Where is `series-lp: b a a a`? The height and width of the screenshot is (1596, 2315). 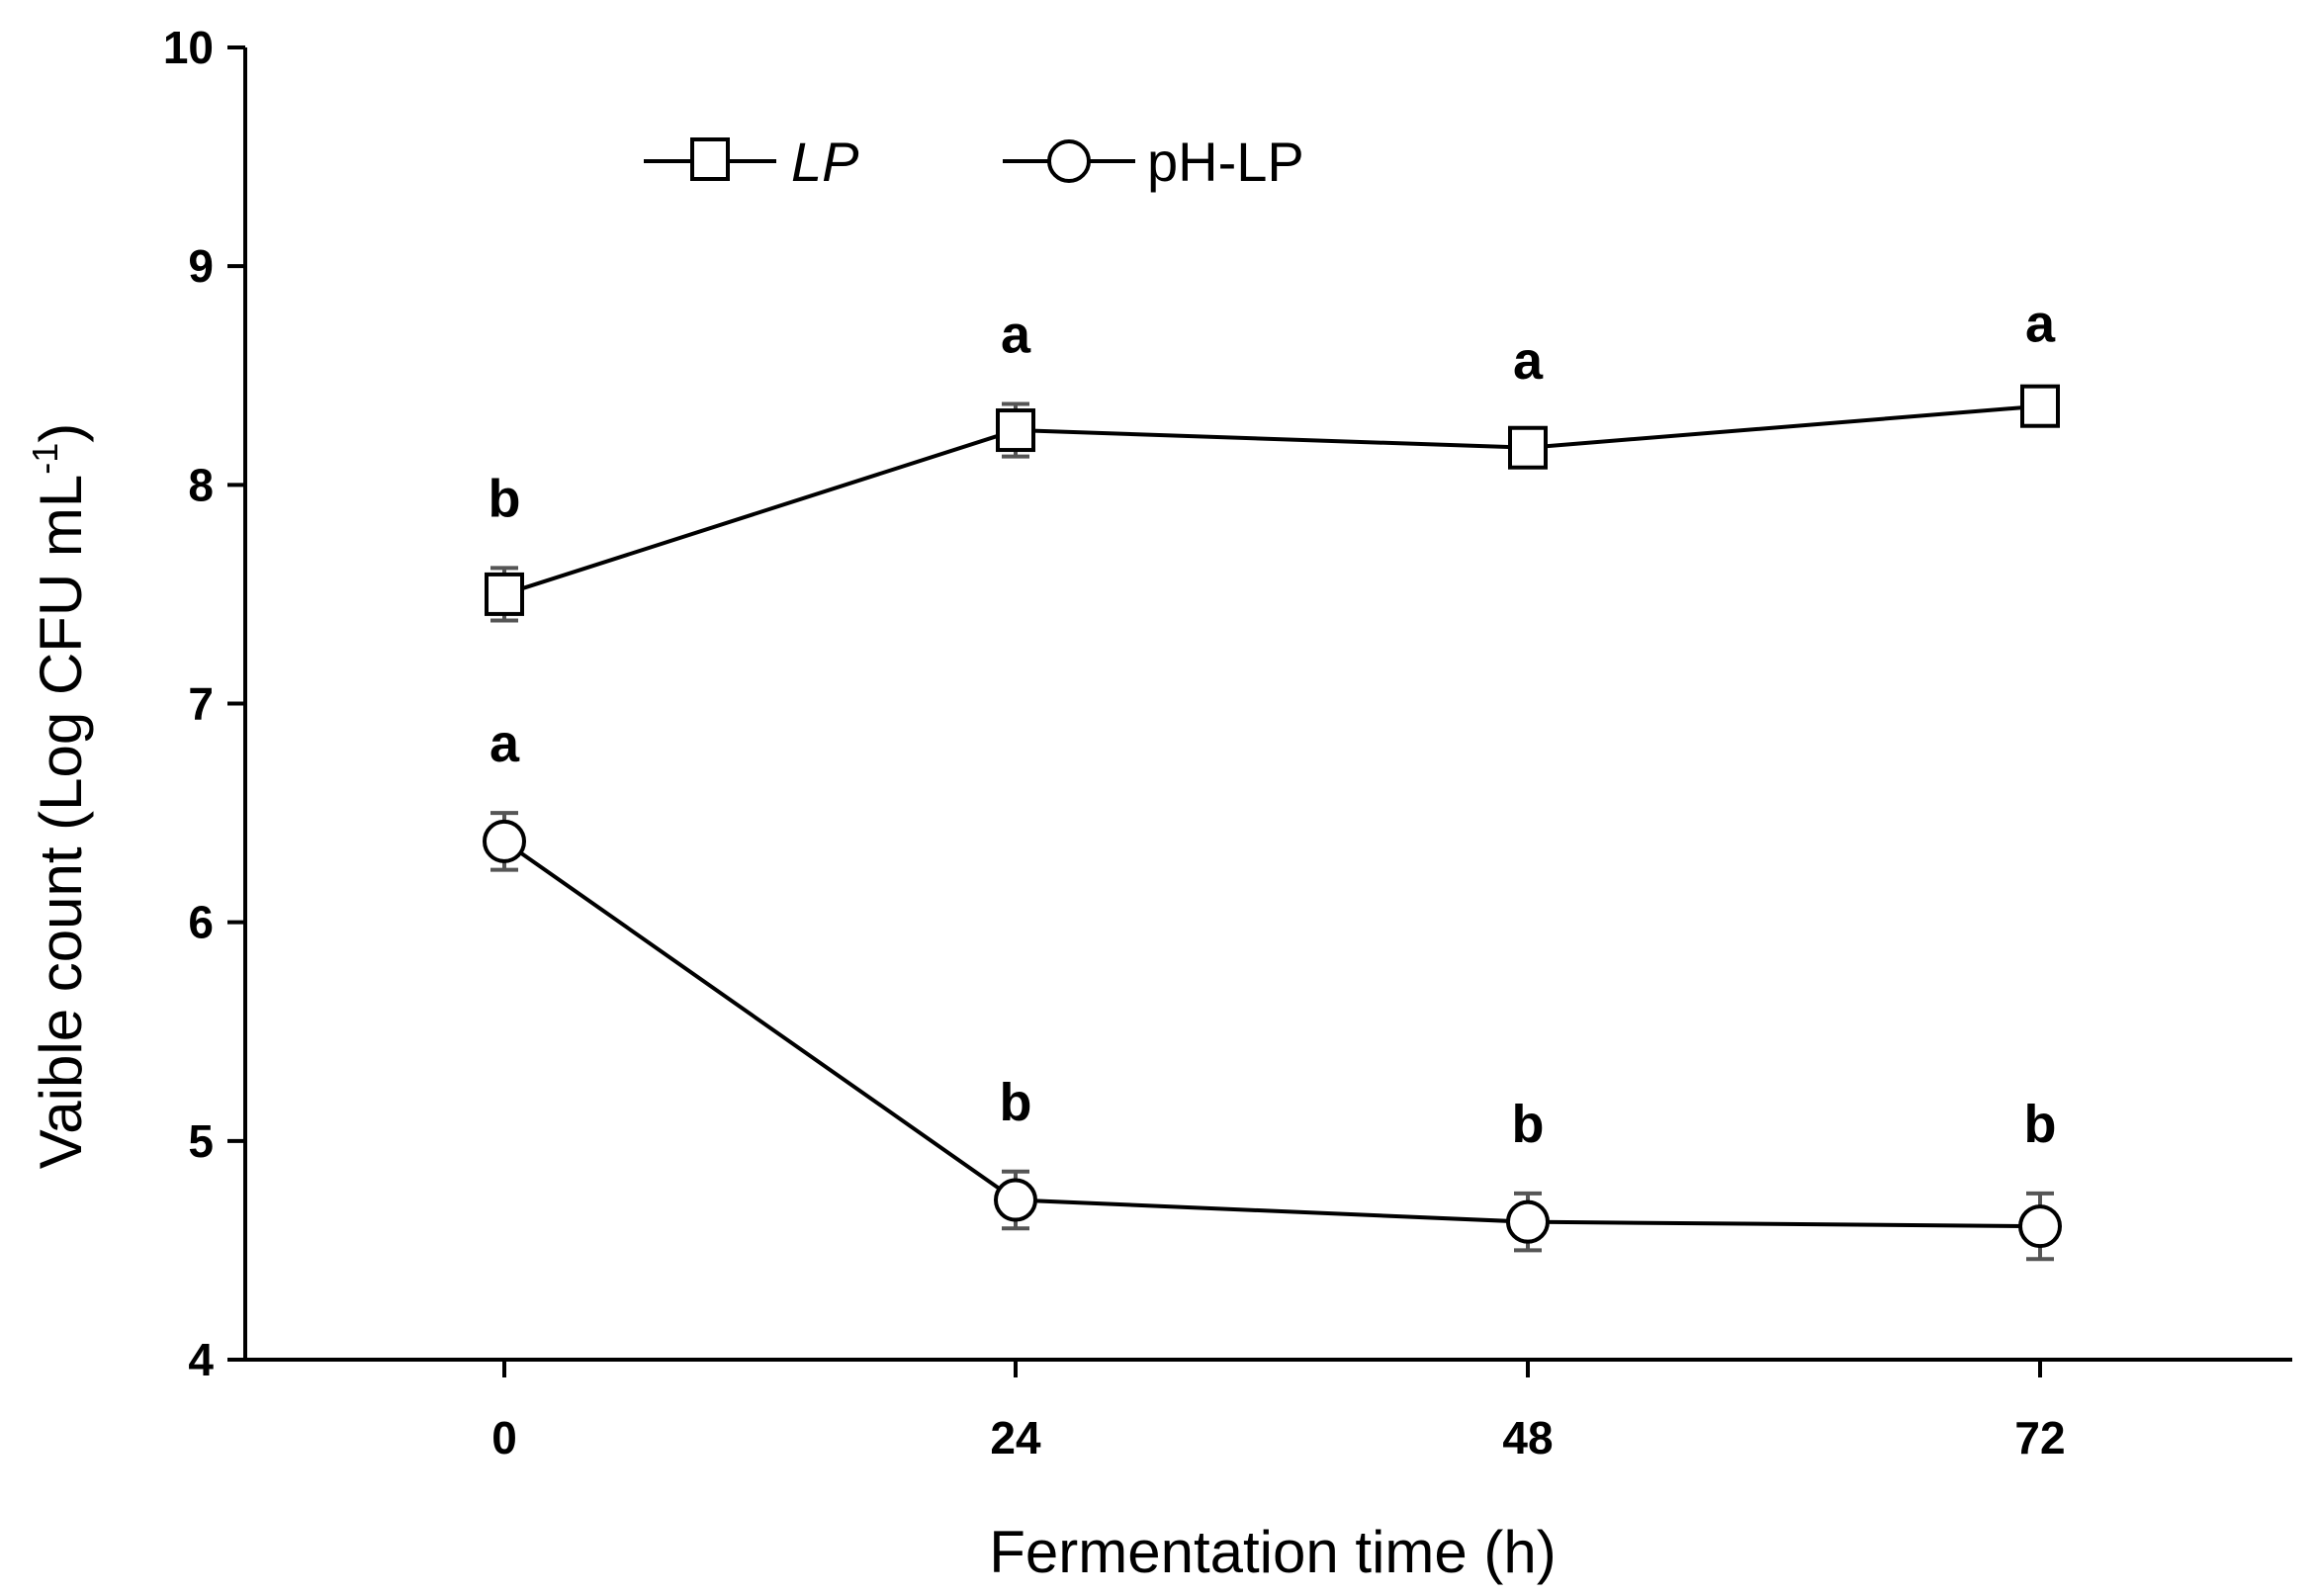
series-lp: b a a a is located at coordinates (1272, 458).